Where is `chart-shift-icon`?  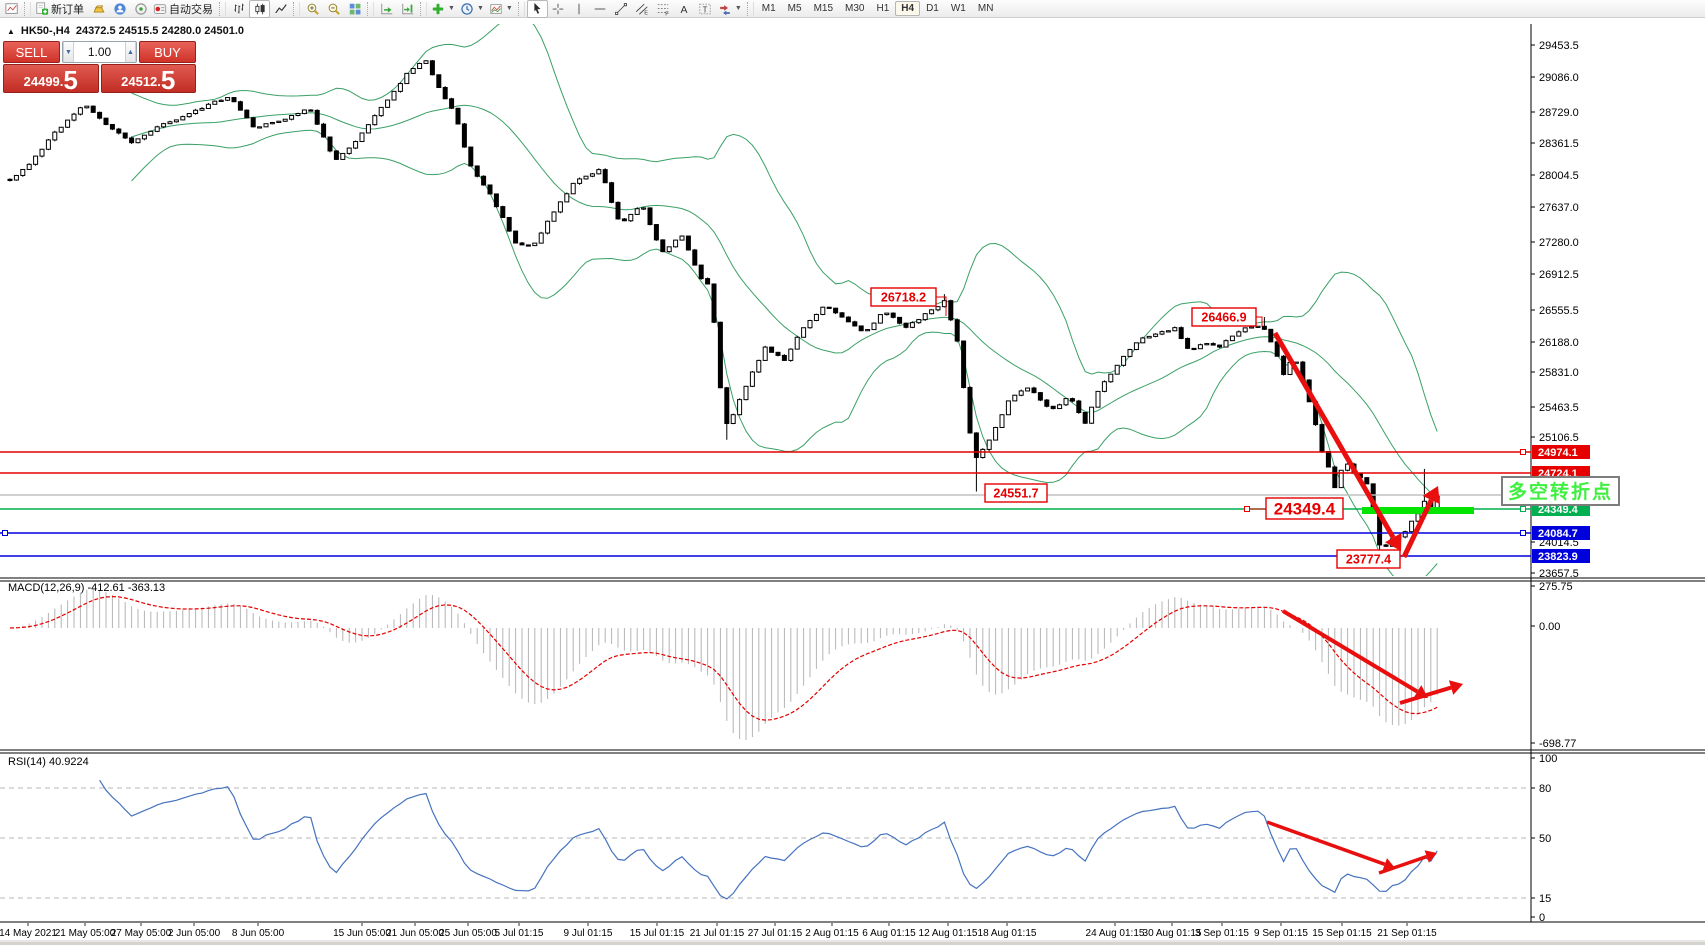
chart-shift-icon is located at coordinates (408, 9).